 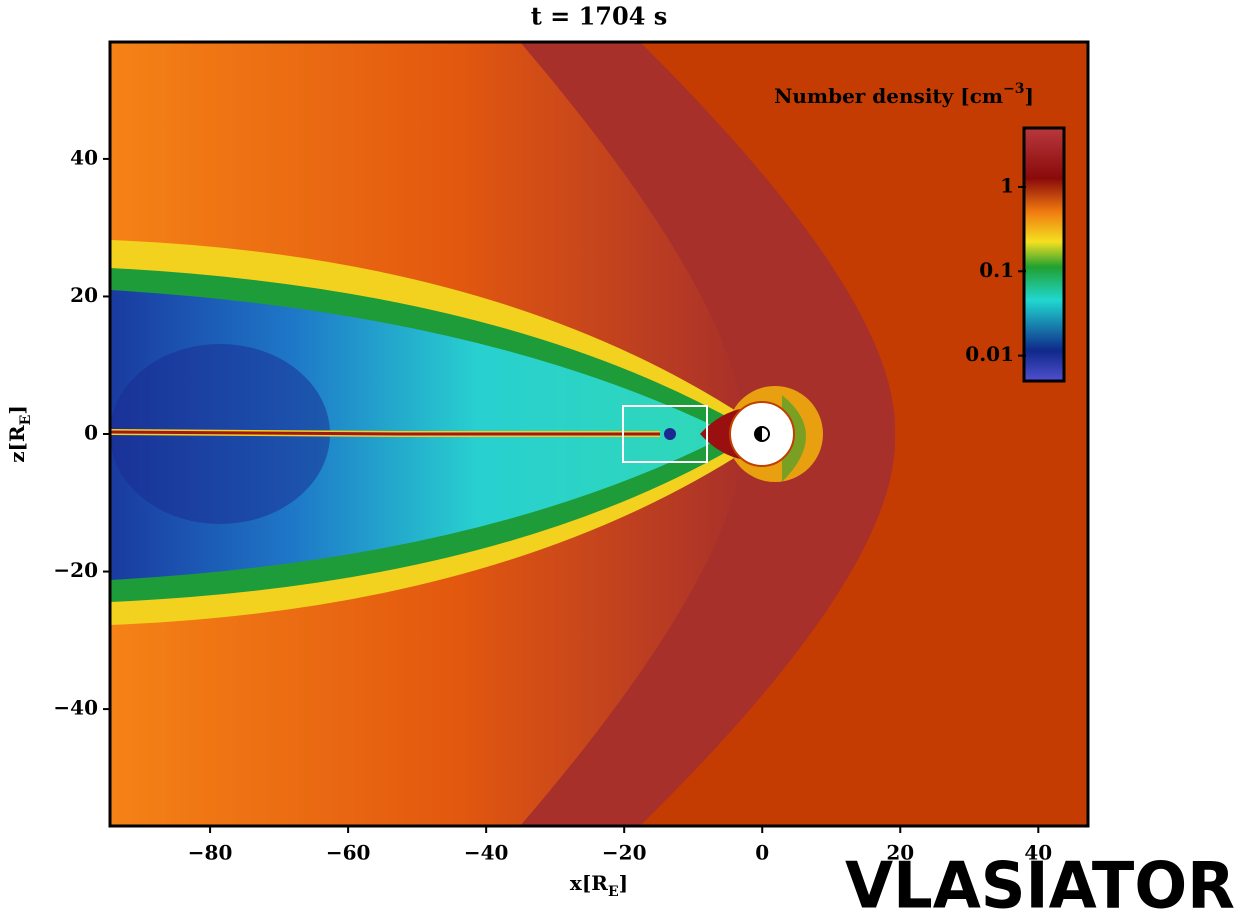 What do you see at coordinates (1040, 883) in the screenshot?
I see `logo: VLASIATOR` at bounding box center [1040, 883].